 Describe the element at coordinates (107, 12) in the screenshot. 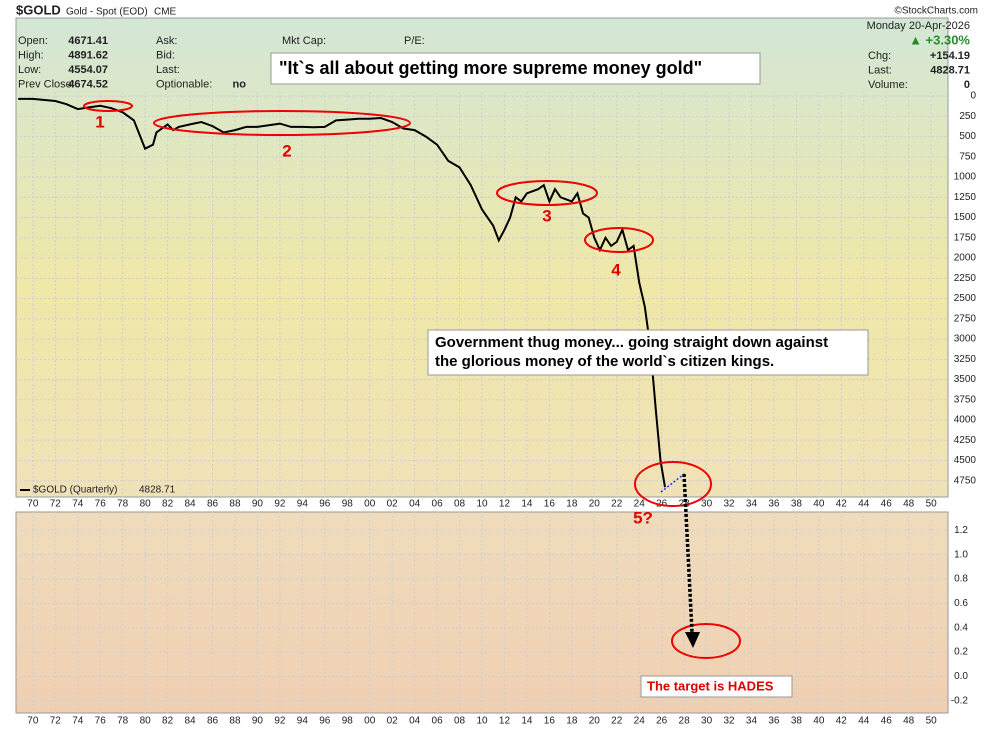

I see `description: Gold - Spot (EOD)` at that location.